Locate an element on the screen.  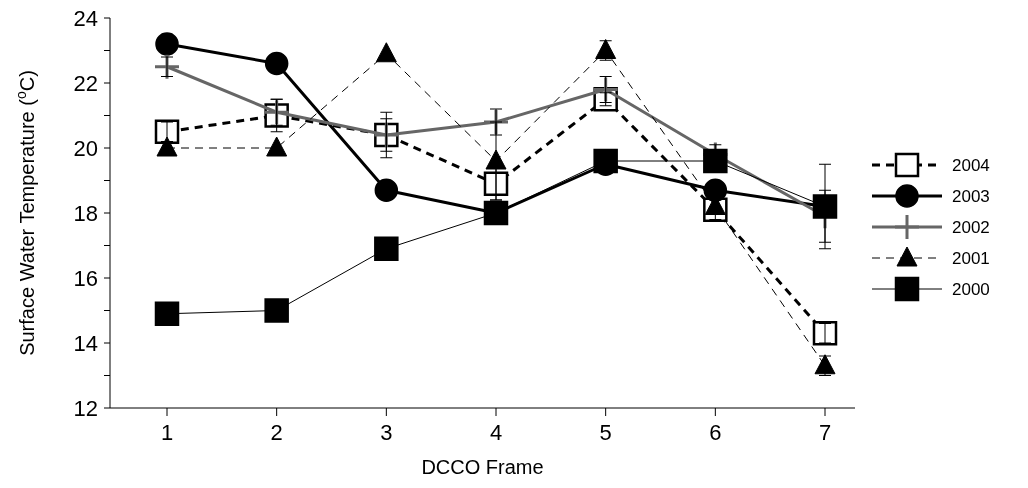
x-tick-label: 5 is located at coordinates (605, 432).